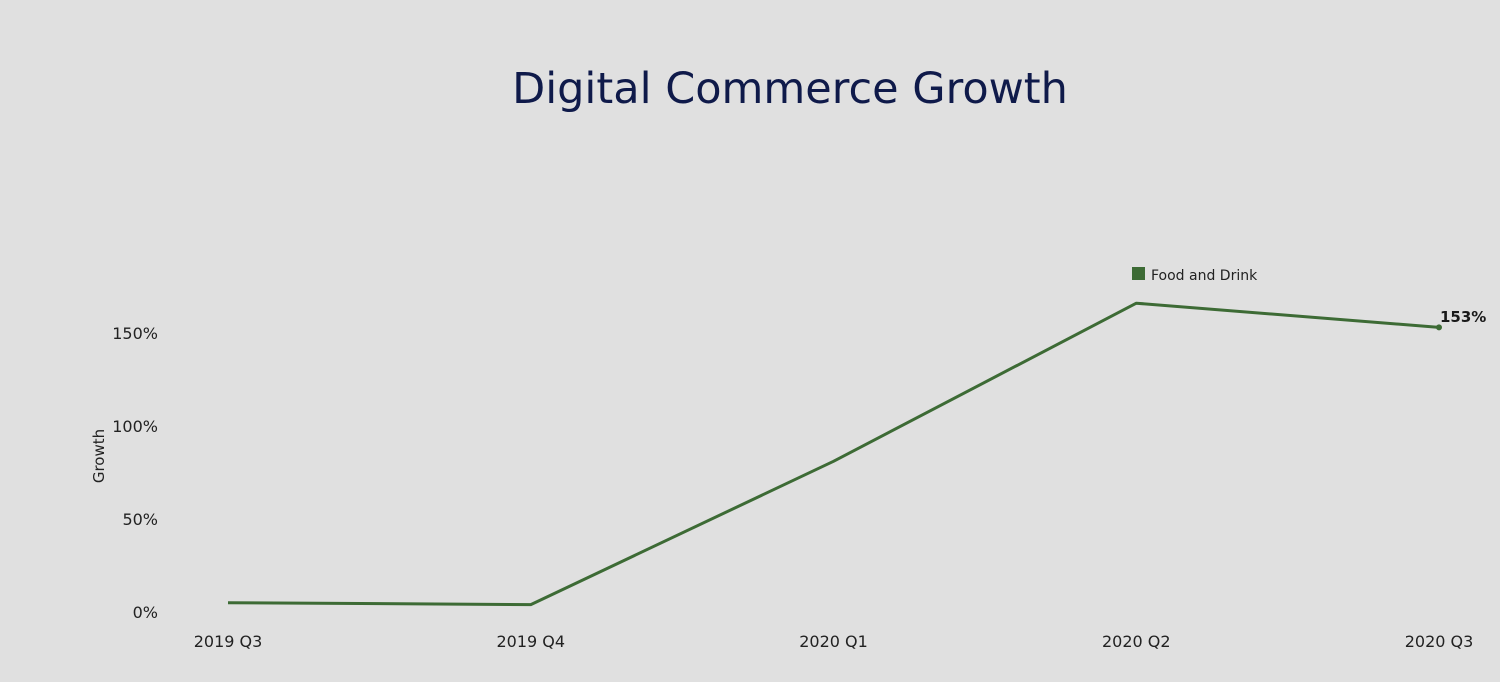  I want to click on legend: Food and Drink, so click(1195, 275).